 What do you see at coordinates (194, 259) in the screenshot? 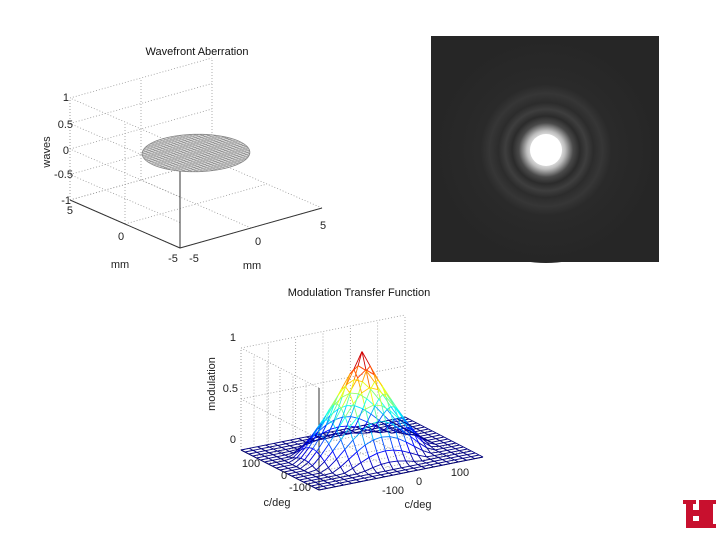
I see `wavefront-x-tick: -5` at bounding box center [194, 259].